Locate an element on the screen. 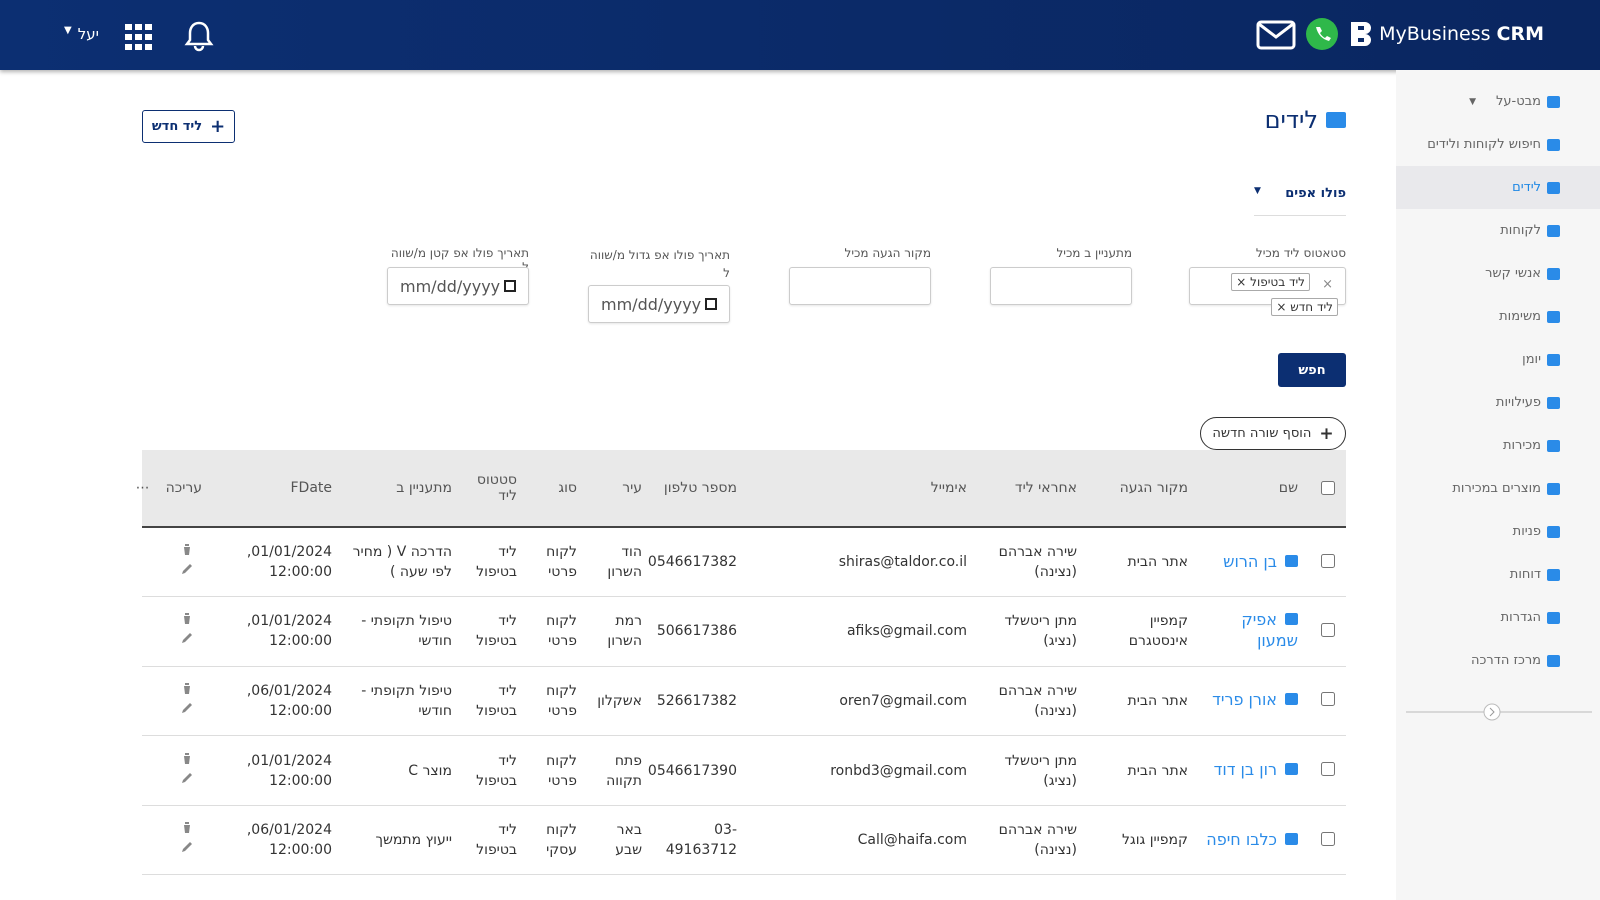  date-from-filter: mm/dd/yyyy is located at coordinates (659, 304).